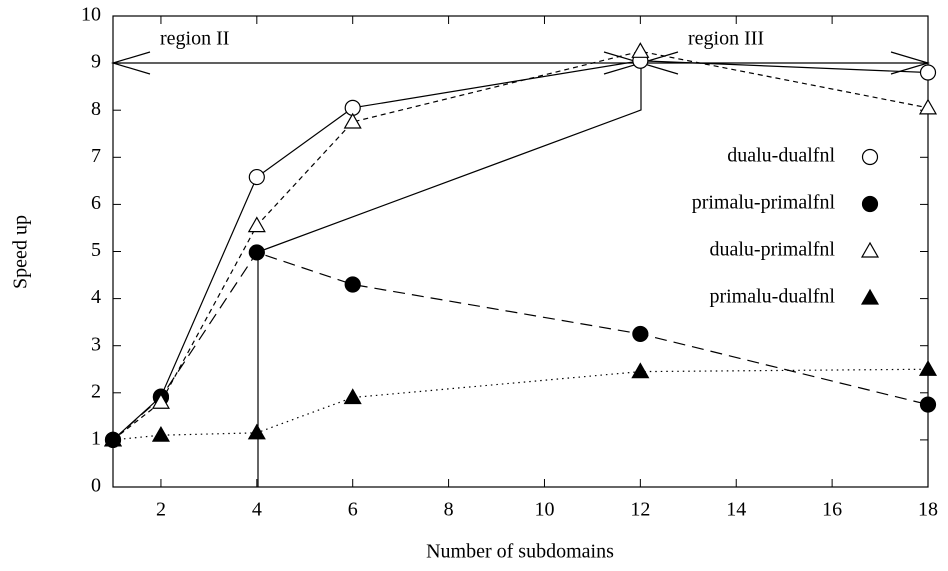  I want to click on annotation: region III, so click(726, 39).